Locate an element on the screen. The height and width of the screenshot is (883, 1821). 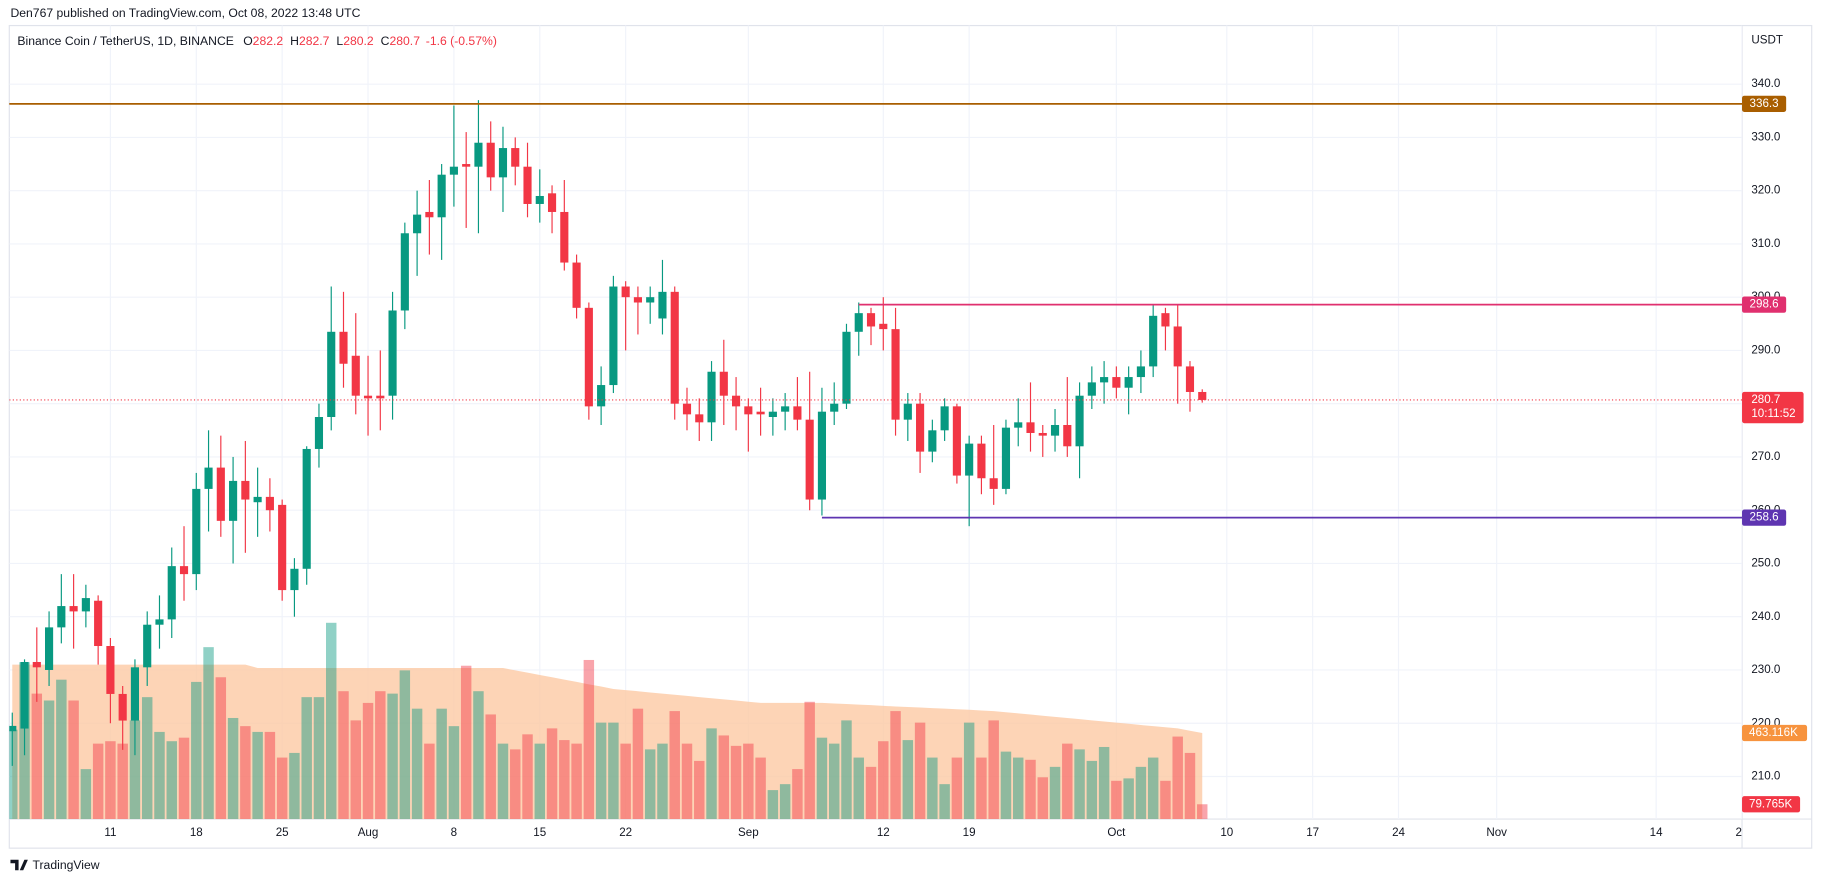
x-tick-label: Oct is located at coordinates (1116, 832).